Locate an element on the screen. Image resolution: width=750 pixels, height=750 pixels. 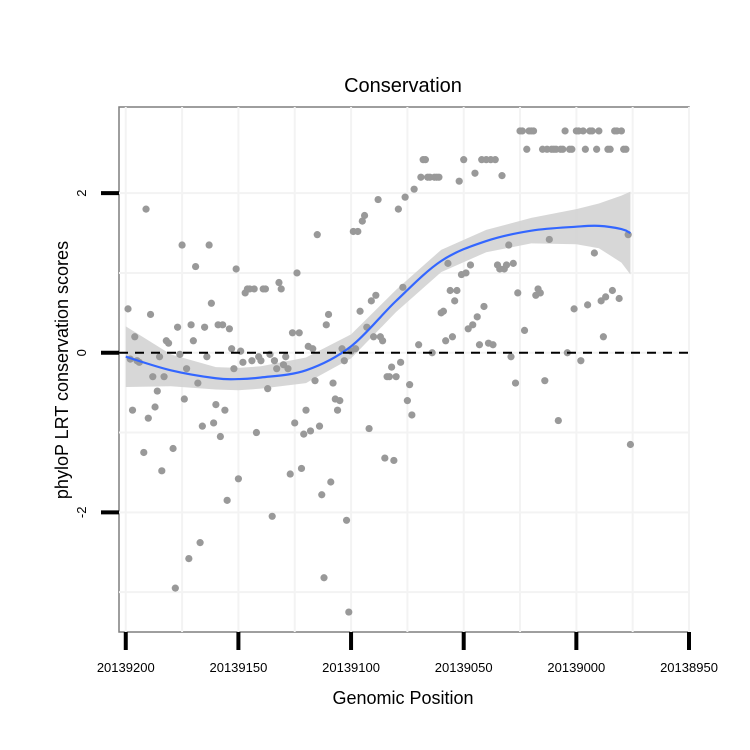
y-tick-label: 0 is located at coordinates (81, 352).